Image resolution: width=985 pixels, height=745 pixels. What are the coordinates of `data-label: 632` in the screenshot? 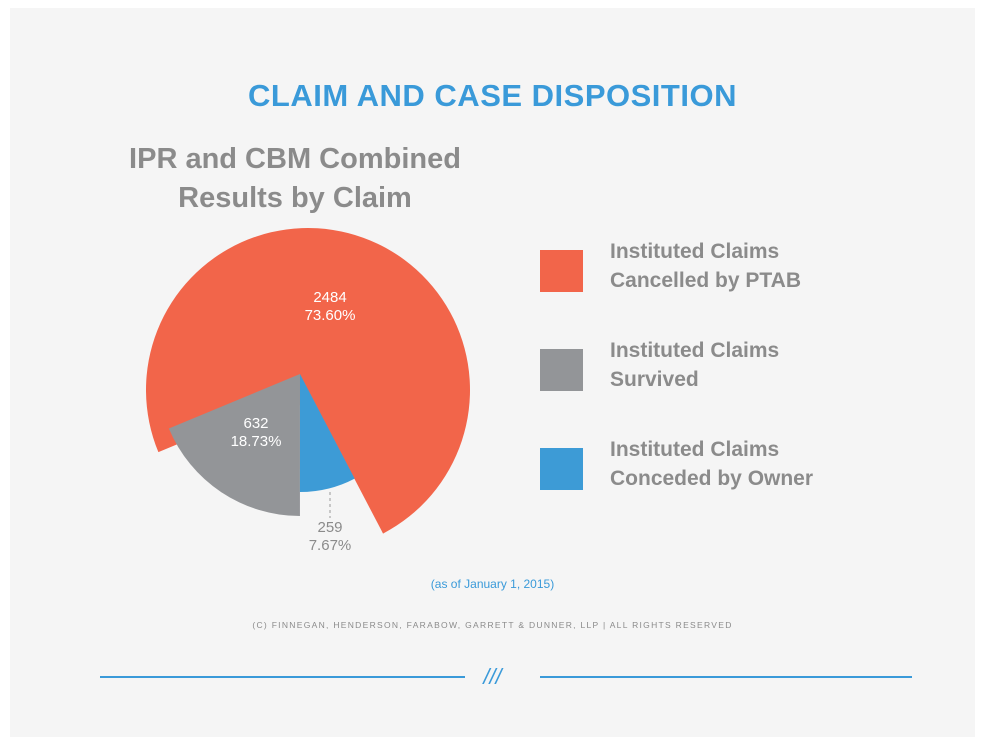 It's located at (255, 423).